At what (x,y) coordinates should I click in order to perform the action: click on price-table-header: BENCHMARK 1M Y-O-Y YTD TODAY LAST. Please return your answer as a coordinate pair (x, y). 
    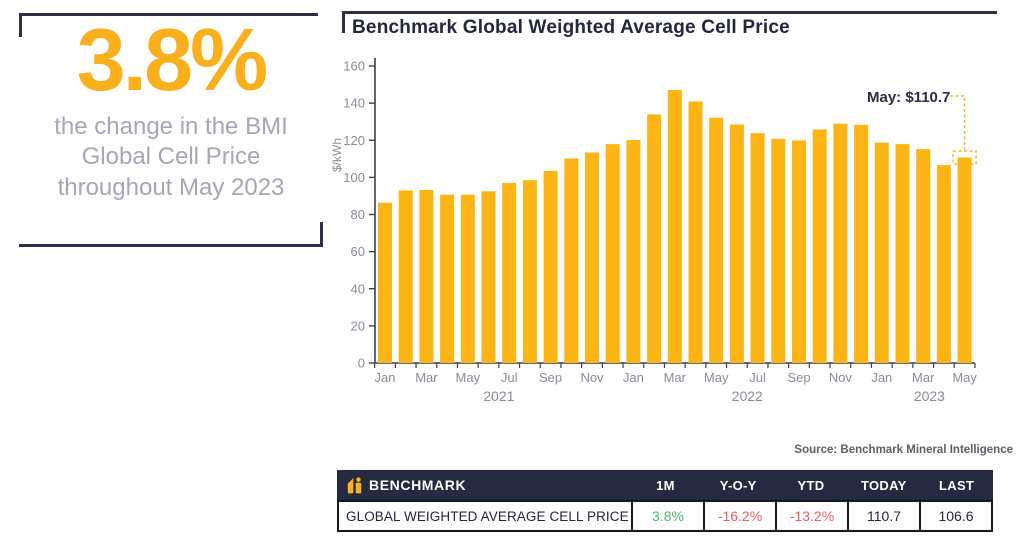
    Looking at the image, I should click on (665, 485).